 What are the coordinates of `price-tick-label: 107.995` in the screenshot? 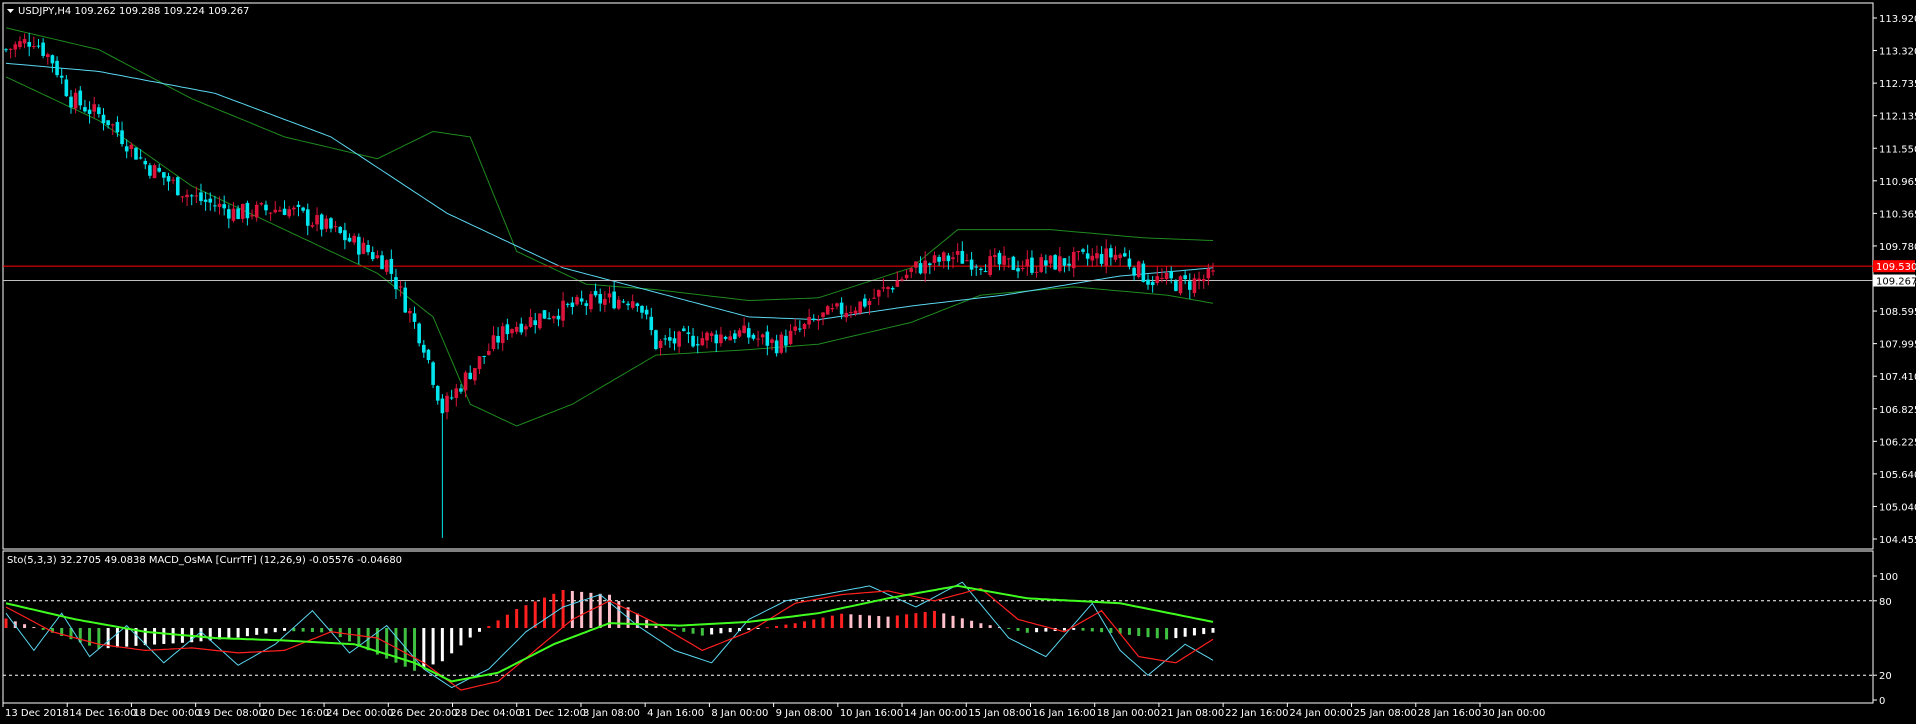 It's located at (1897, 345).